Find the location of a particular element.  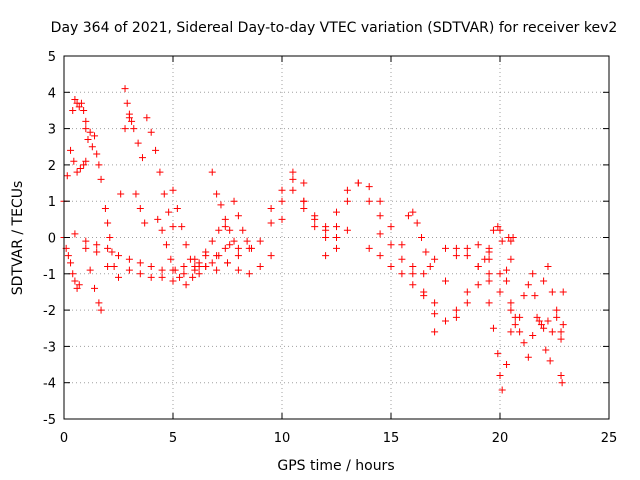

x-axis-label: GPS time / hours is located at coordinates (335, 466).